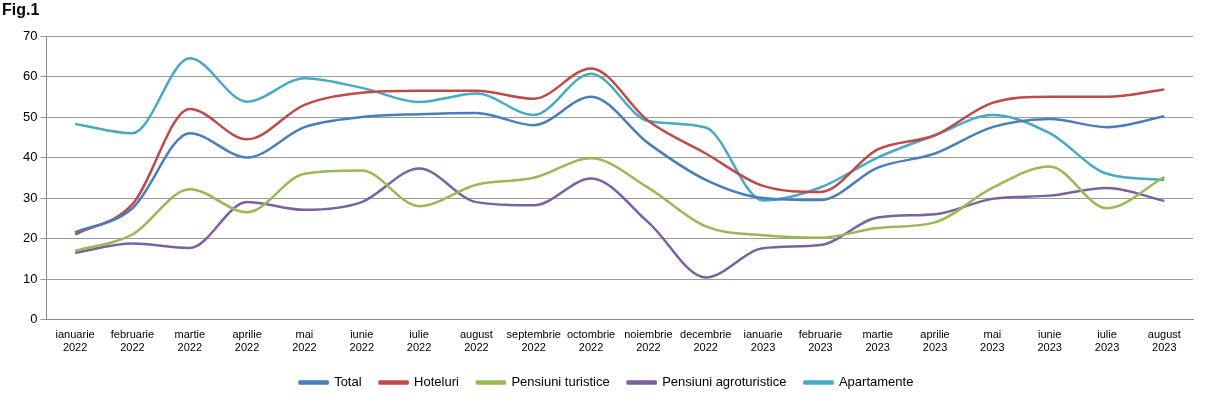 The width and height of the screenshot is (1213, 403). I want to click on y-tick-label: 20, so click(30, 238).